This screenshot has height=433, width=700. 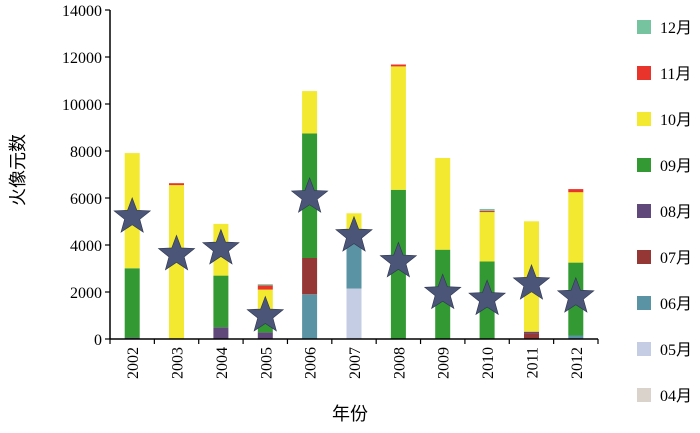 What do you see at coordinates (676, 120) in the screenshot?
I see `legend-label-10月: 10月` at bounding box center [676, 120].